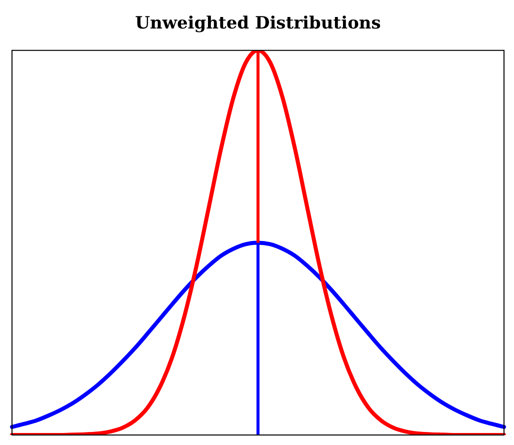 The width and height of the screenshot is (514, 445). Describe the element at coordinates (258, 24) in the screenshot. I see `chart-title: Unweighted Distributions` at that location.